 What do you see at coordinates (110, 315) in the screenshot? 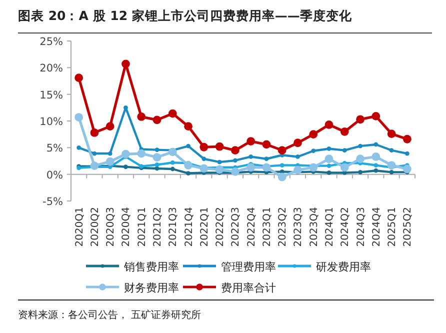
I see `text: 资料来源：各公司公告， 五矿证券研究所` at bounding box center [110, 315].